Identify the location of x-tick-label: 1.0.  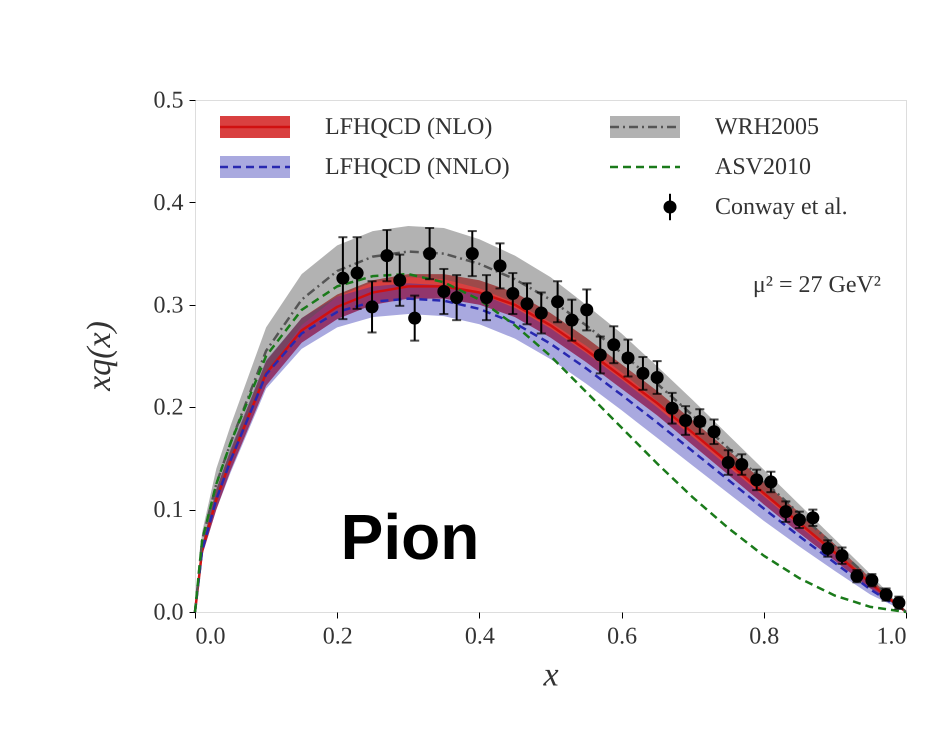
(891, 637).